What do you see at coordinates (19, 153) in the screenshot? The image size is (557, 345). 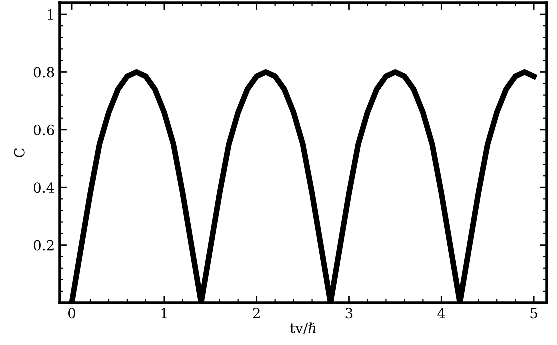 I see `y-axis-title: C` at bounding box center [19, 153].